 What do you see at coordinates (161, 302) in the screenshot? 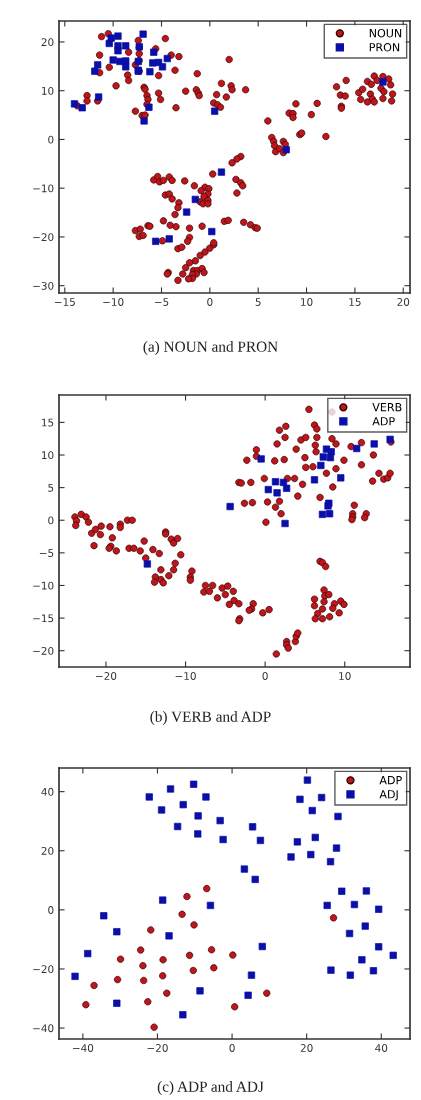
I see `x-tick-label: −5` at bounding box center [161, 302].